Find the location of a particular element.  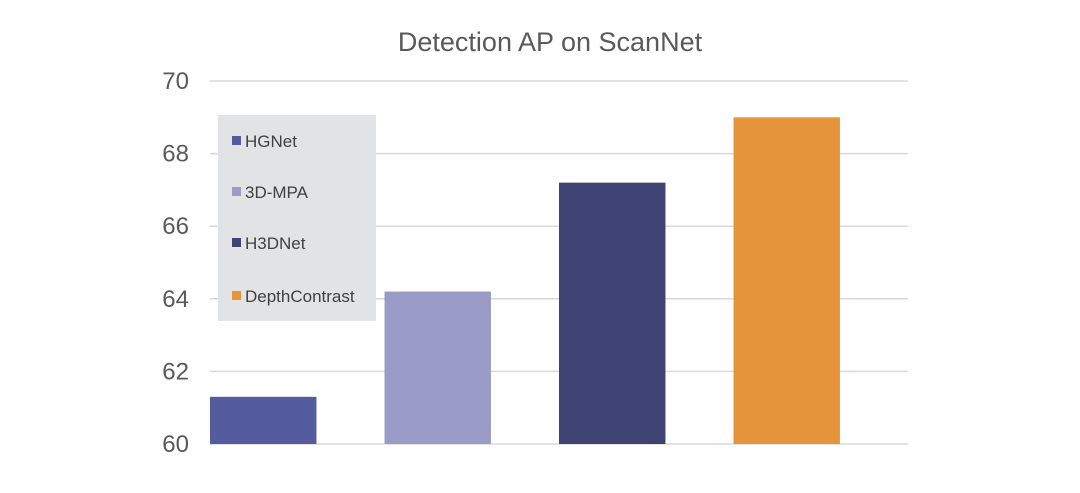

legend-background is located at coordinates (297, 218).